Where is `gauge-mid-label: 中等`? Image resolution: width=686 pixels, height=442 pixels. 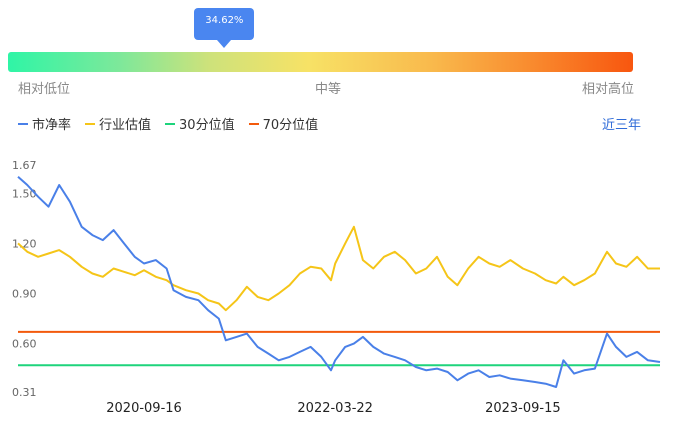
gauge-mid-label: 中等 is located at coordinates (328, 89).